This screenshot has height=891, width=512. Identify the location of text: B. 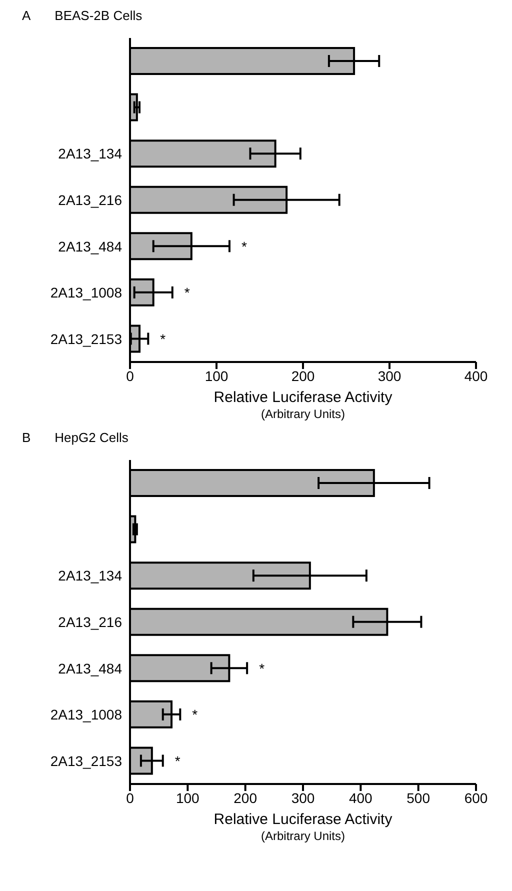
(26, 438).